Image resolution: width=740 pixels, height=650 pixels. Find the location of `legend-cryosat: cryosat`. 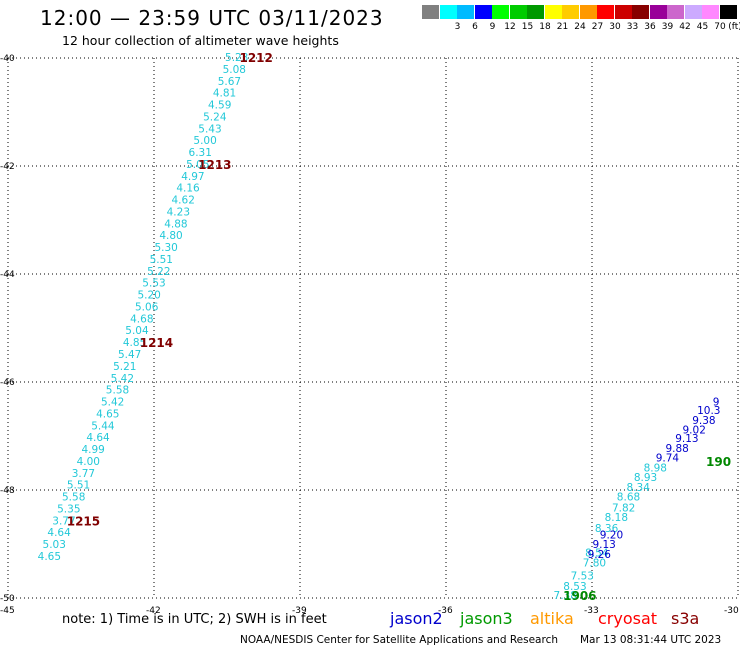

legend-cryosat: cryosat is located at coordinates (628, 618).